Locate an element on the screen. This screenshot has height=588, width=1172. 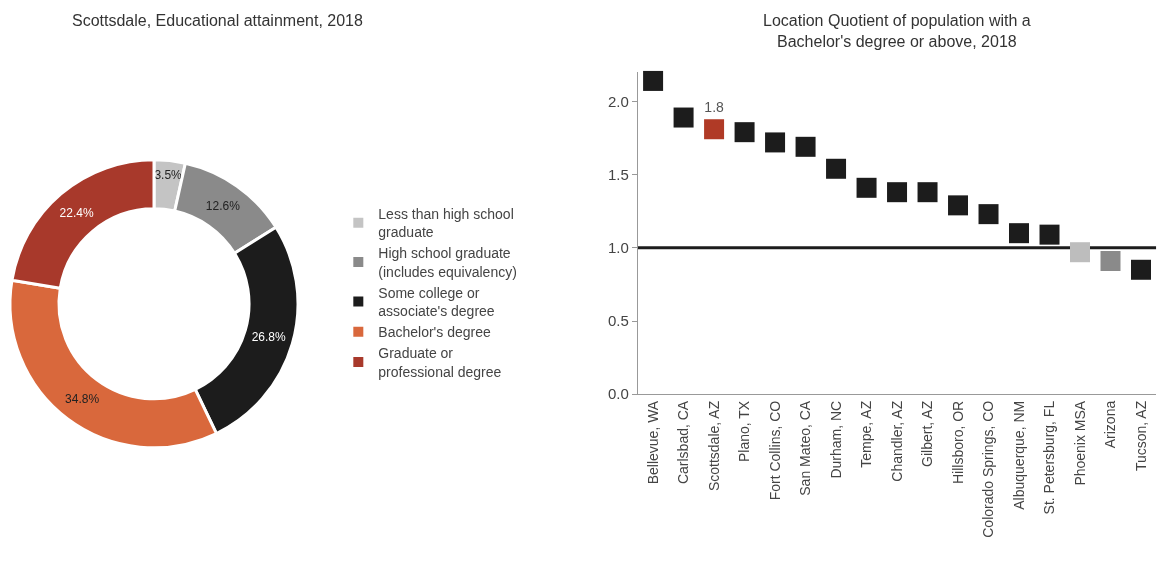
y-tick-label: 0.0 is located at coordinates (618, 394).